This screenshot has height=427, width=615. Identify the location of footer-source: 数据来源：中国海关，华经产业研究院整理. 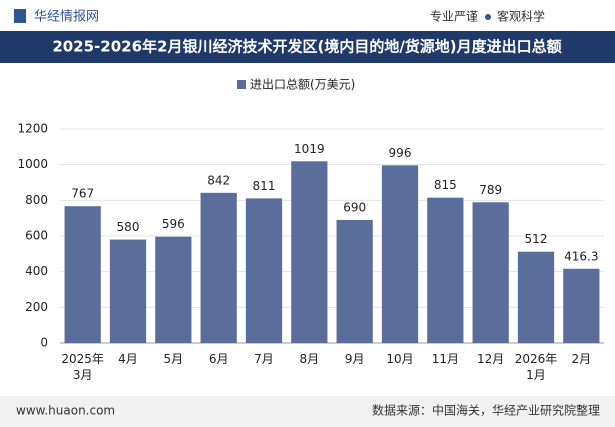
(486, 410).